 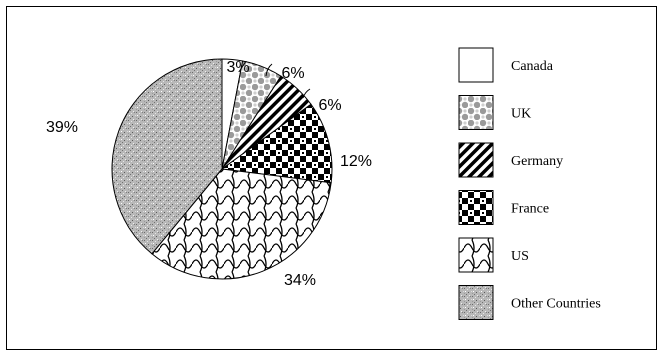 I want to click on legend-label: Germany, so click(x=537, y=161).